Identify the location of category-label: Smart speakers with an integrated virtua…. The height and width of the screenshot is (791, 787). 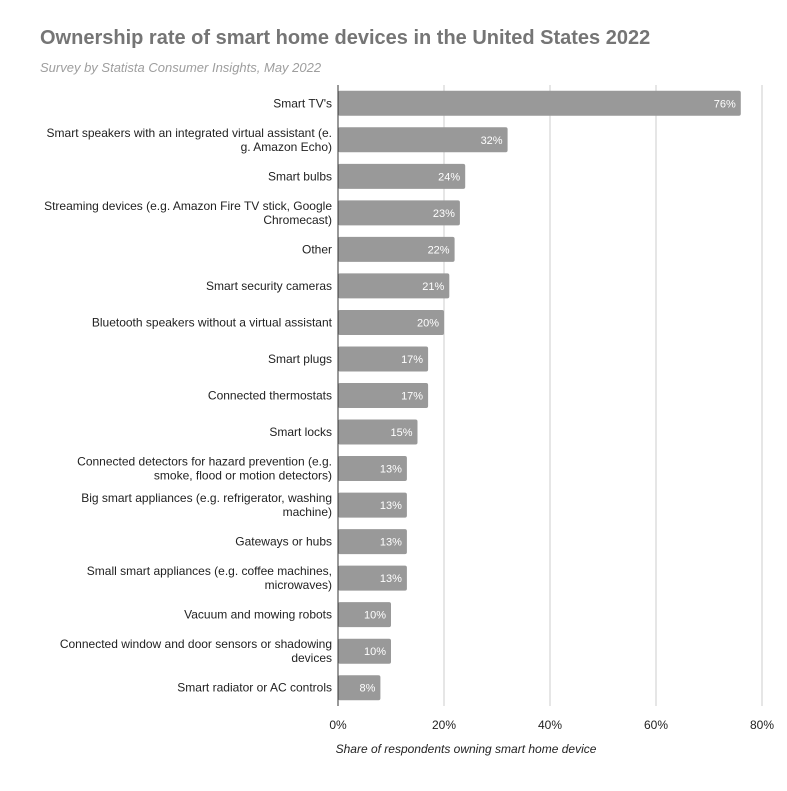
(189, 140).